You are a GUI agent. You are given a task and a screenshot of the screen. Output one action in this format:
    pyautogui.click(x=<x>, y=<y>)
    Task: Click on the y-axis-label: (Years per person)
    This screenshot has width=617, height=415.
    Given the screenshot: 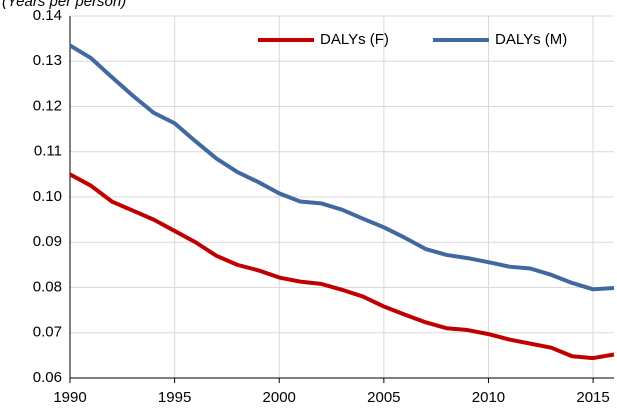 What is the action you would take?
    pyautogui.click(x=64, y=5)
    